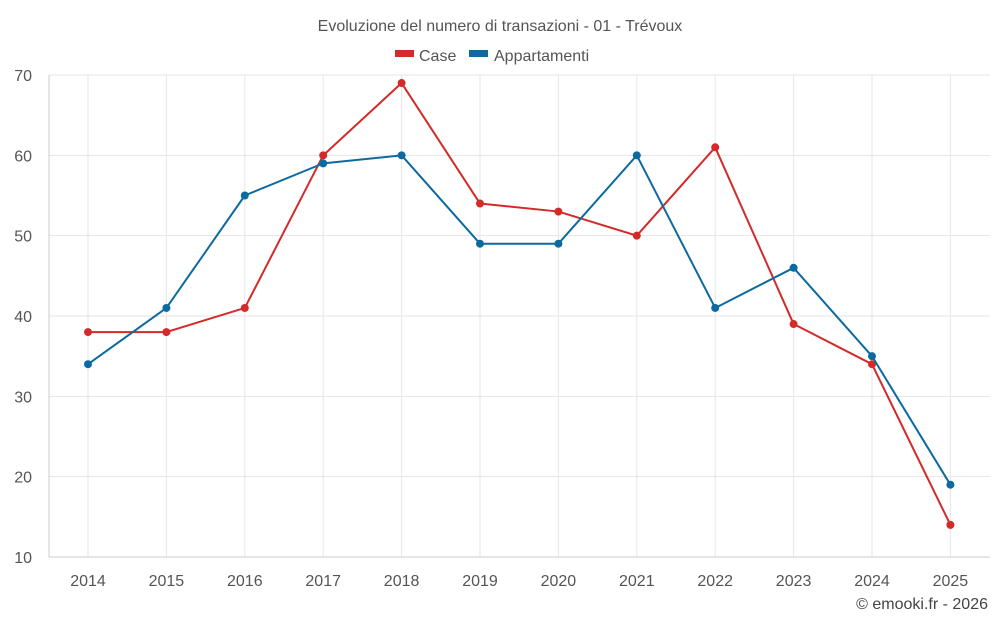 This screenshot has height=625, width=1000. Describe the element at coordinates (23, 558) in the screenshot. I see `y-tick-label: 10` at that location.